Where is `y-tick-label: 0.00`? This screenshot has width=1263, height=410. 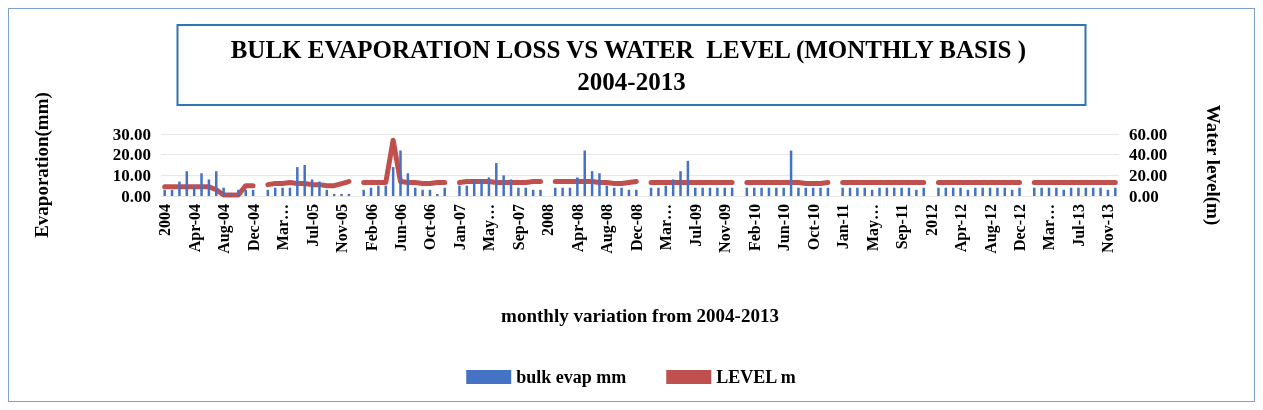
y-tick-label: 0.00 is located at coordinates (136, 196).